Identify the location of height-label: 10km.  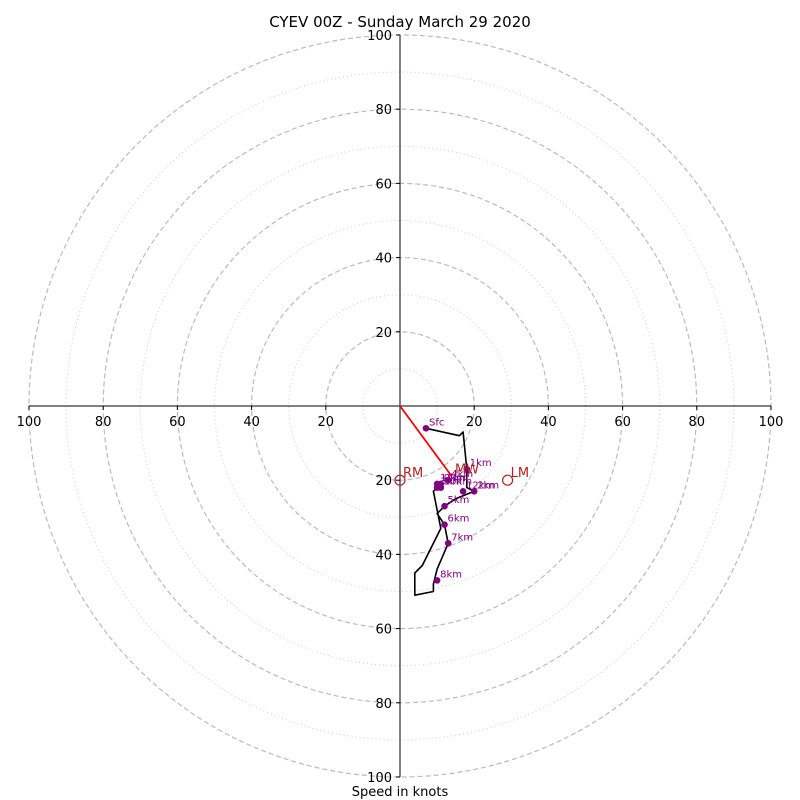
(458, 482).